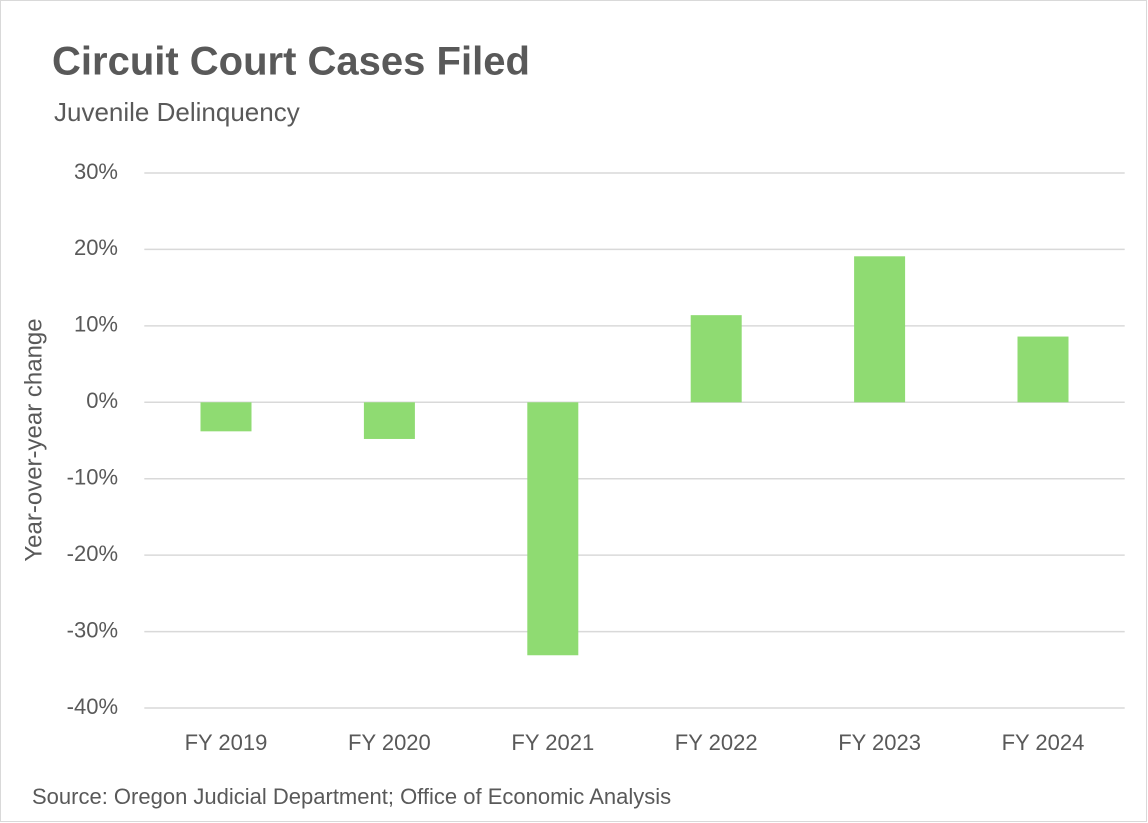 The width and height of the screenshot is (1148, 823). What do you see at coordinates (96, 247) in the screenshot?
I see `y-tick-label: 20%` at bounding box center [96, 247].